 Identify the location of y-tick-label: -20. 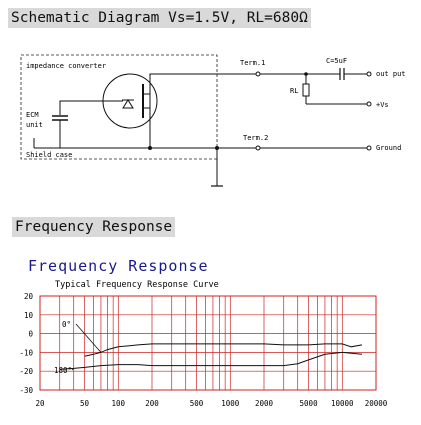
(26, 371).